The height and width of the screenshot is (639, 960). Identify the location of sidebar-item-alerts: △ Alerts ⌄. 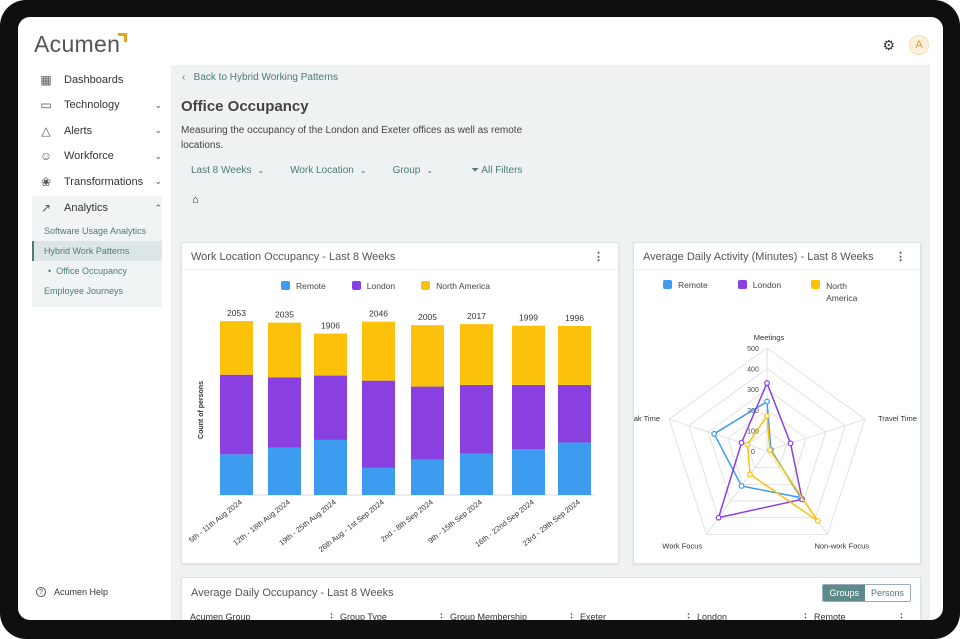
(97, 131).